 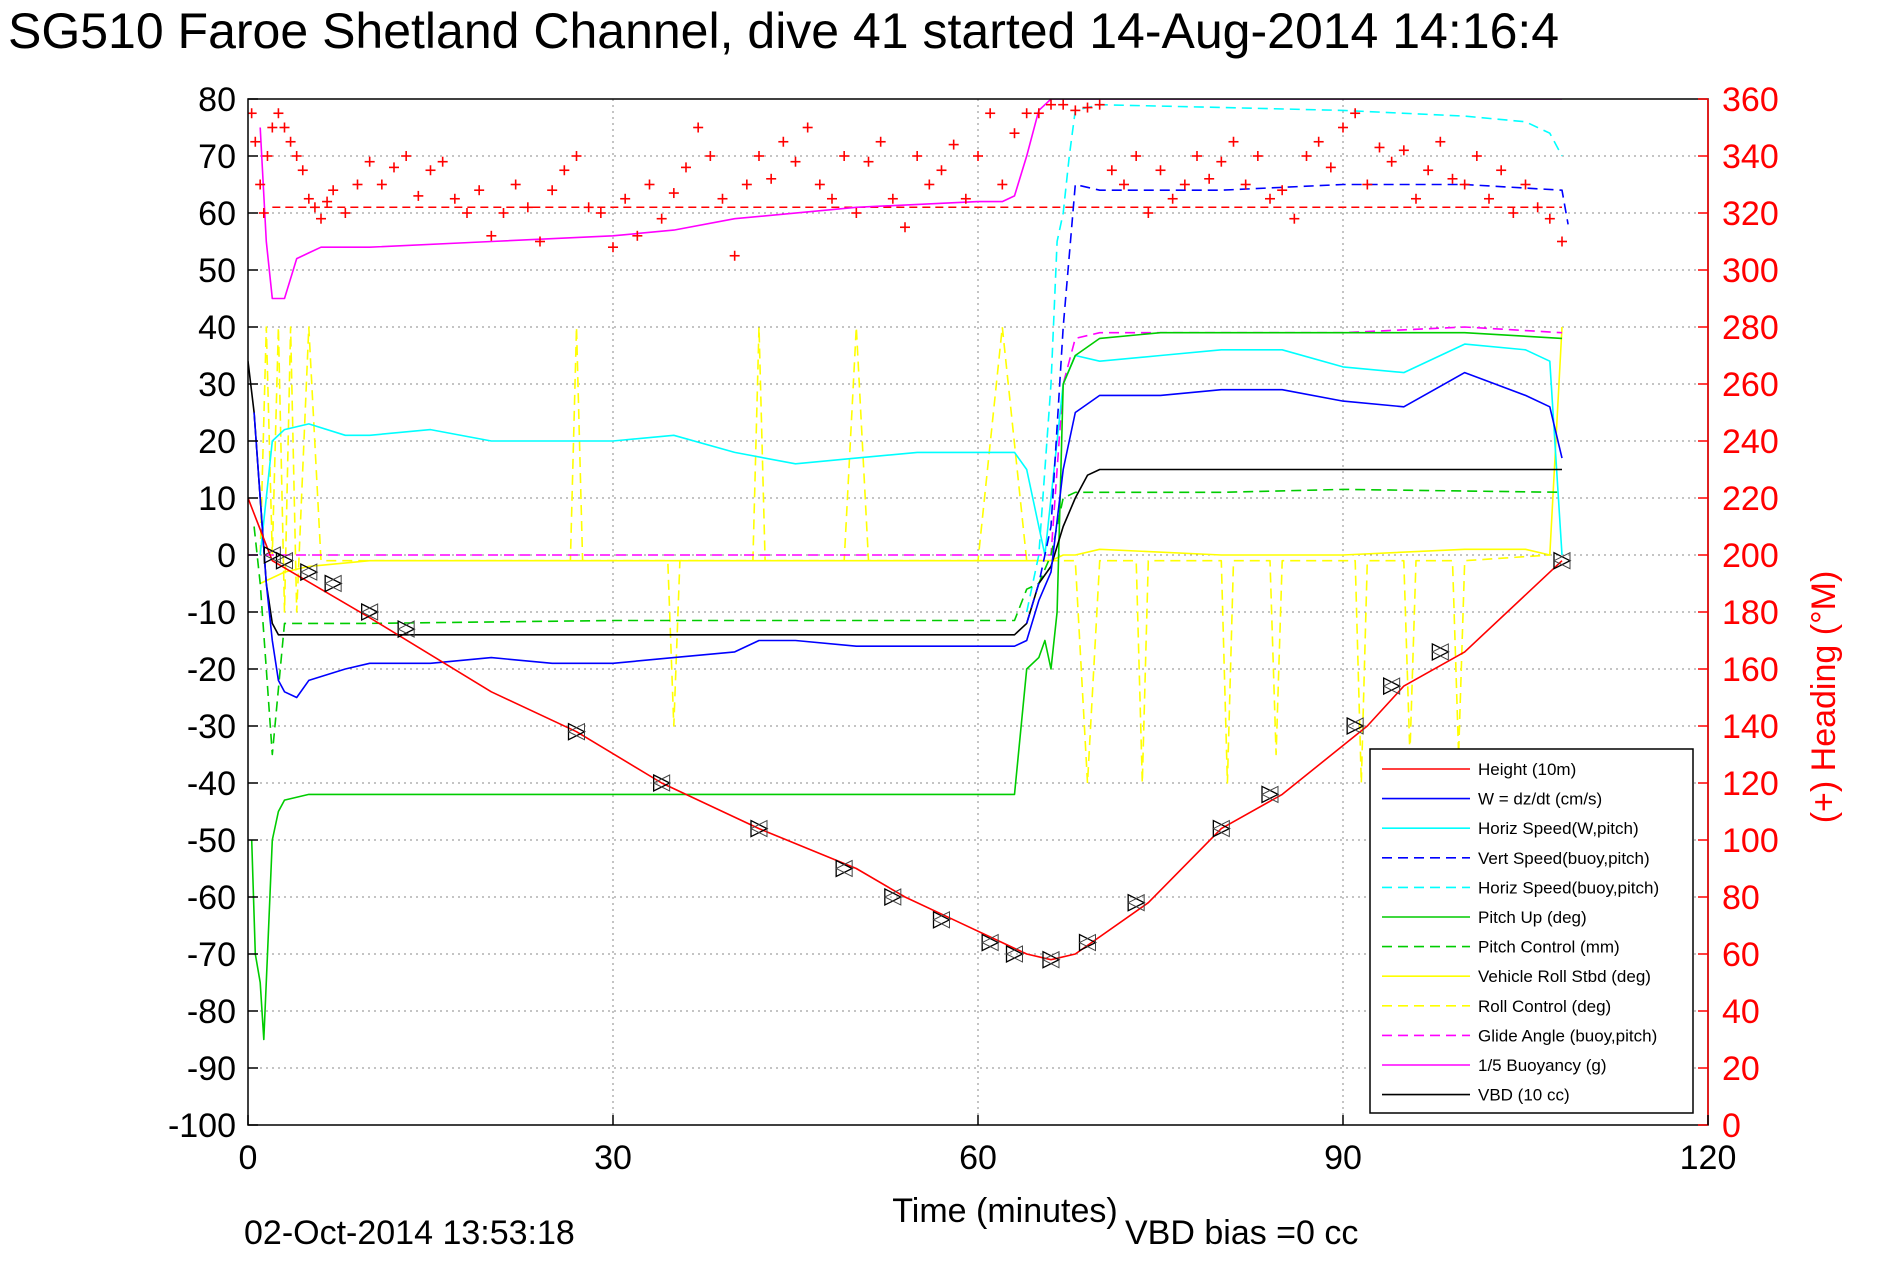 I want to click on y2-tick-label: 240, so click(x=1750, y=442).